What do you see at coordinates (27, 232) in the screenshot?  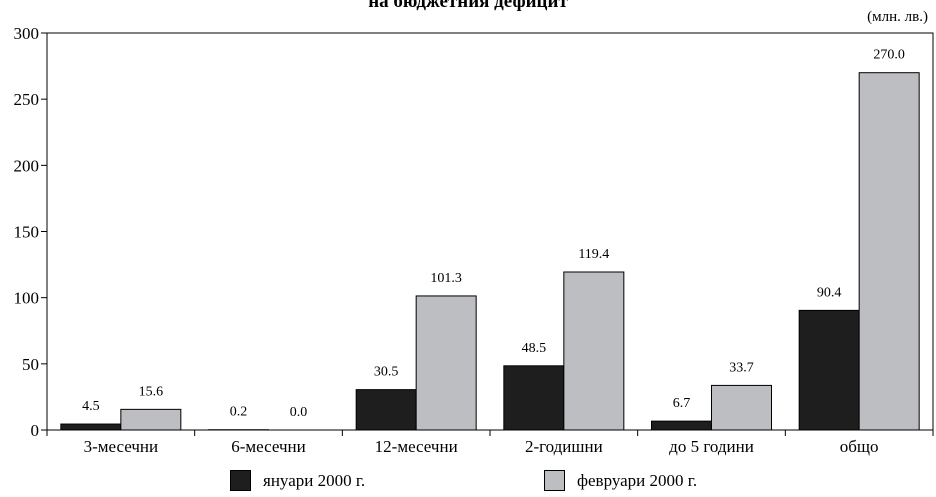 I see `y-tick-label: 150` at bounding box center [27, 232].